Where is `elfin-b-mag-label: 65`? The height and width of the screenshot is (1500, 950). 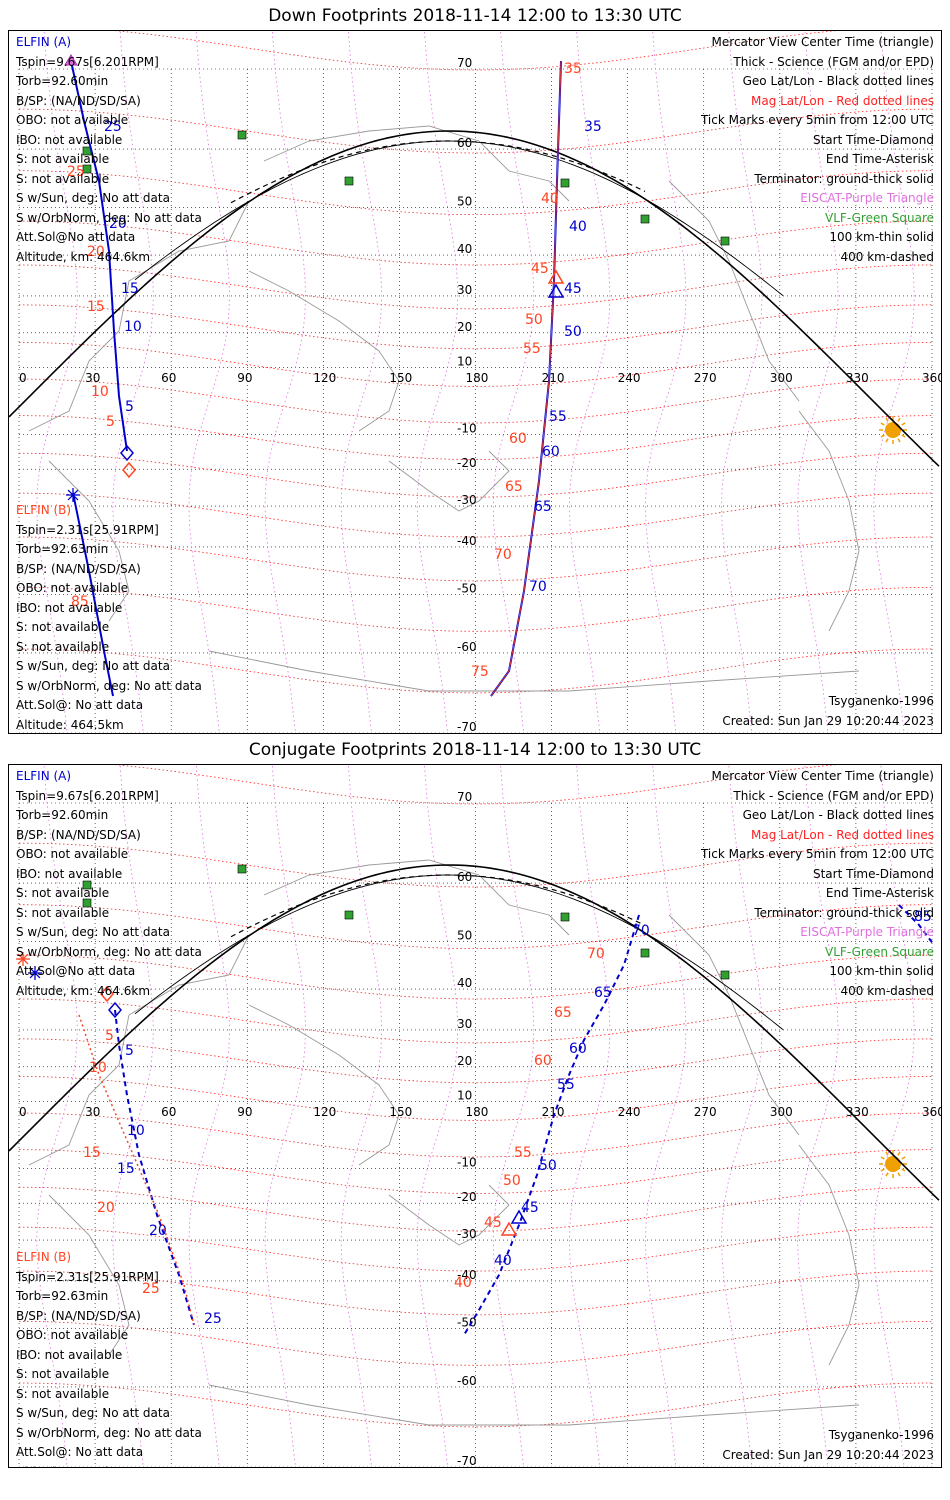 elfin-b-mag-label: 65 is located at coordinates (514, 487).